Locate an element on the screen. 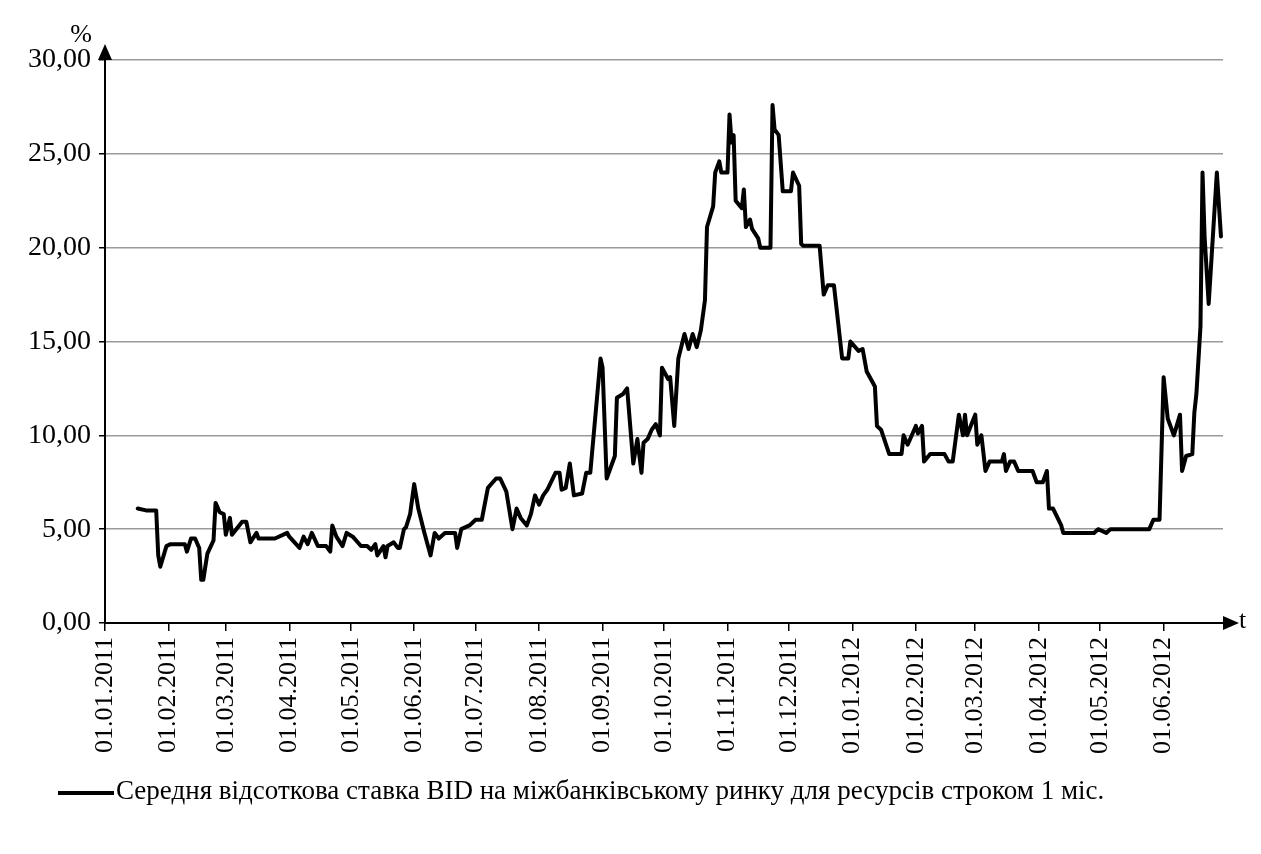 This screenshot has height=854, width=1261. y-tick-label: 15,00 is located at coordinates (59, 339).